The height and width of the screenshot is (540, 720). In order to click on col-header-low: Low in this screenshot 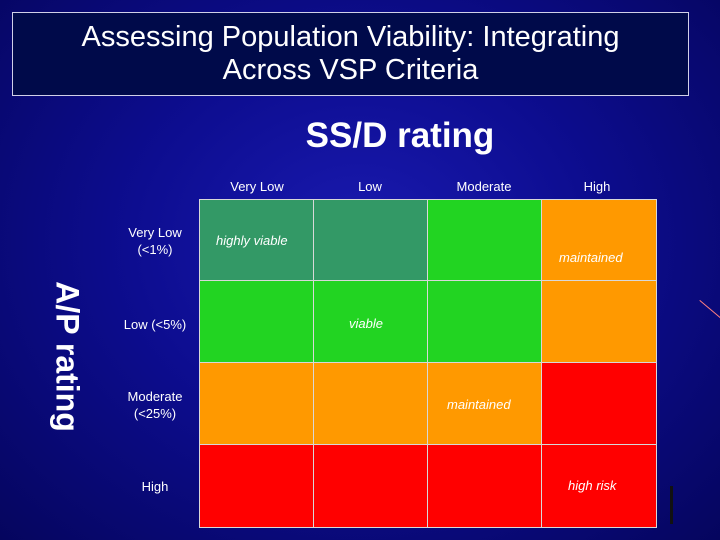, I will do `click(370, 186)`.